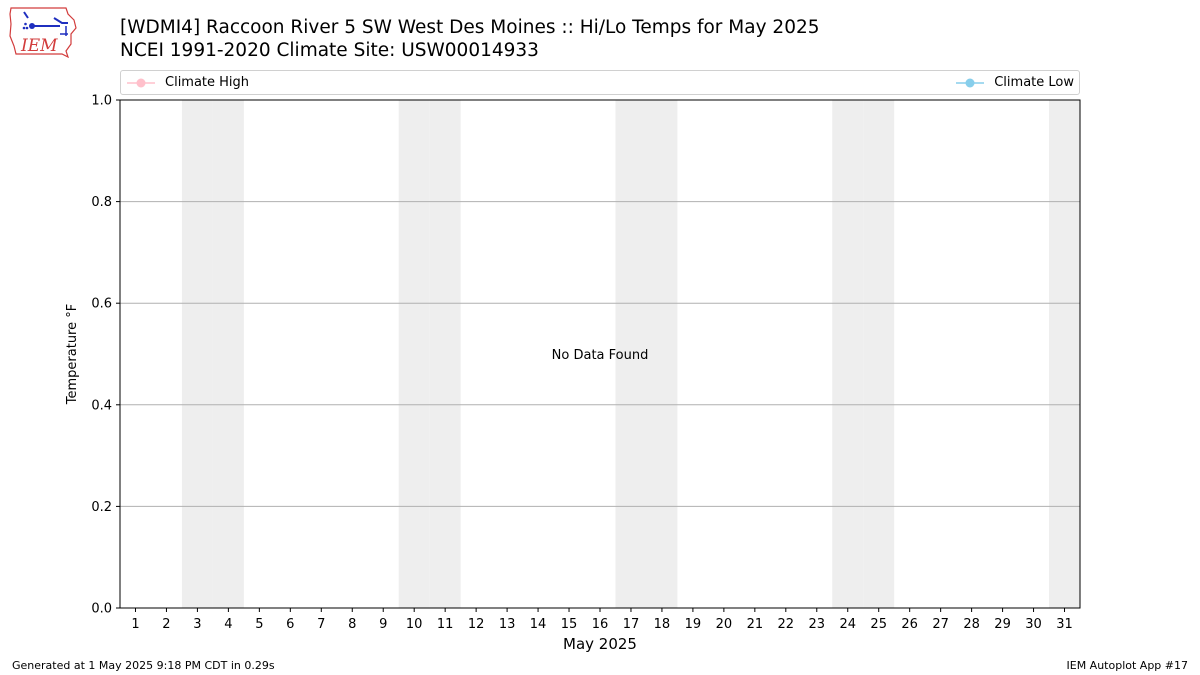  Describe the element at coordinates (101, 304) in the screenshot. I see `y-tick-label: 0.6` at that location.